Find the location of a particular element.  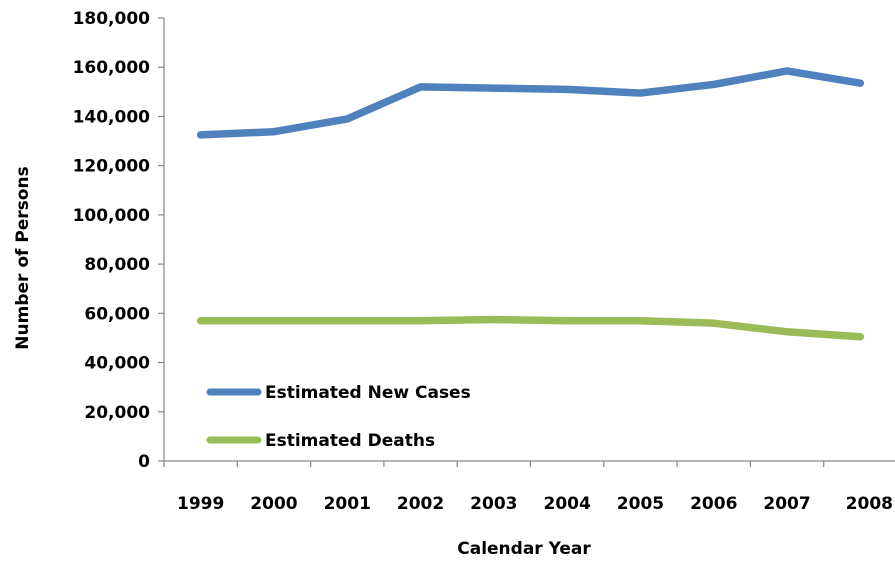

x-tick-label: 2008 is located at coordinates (869, 504).